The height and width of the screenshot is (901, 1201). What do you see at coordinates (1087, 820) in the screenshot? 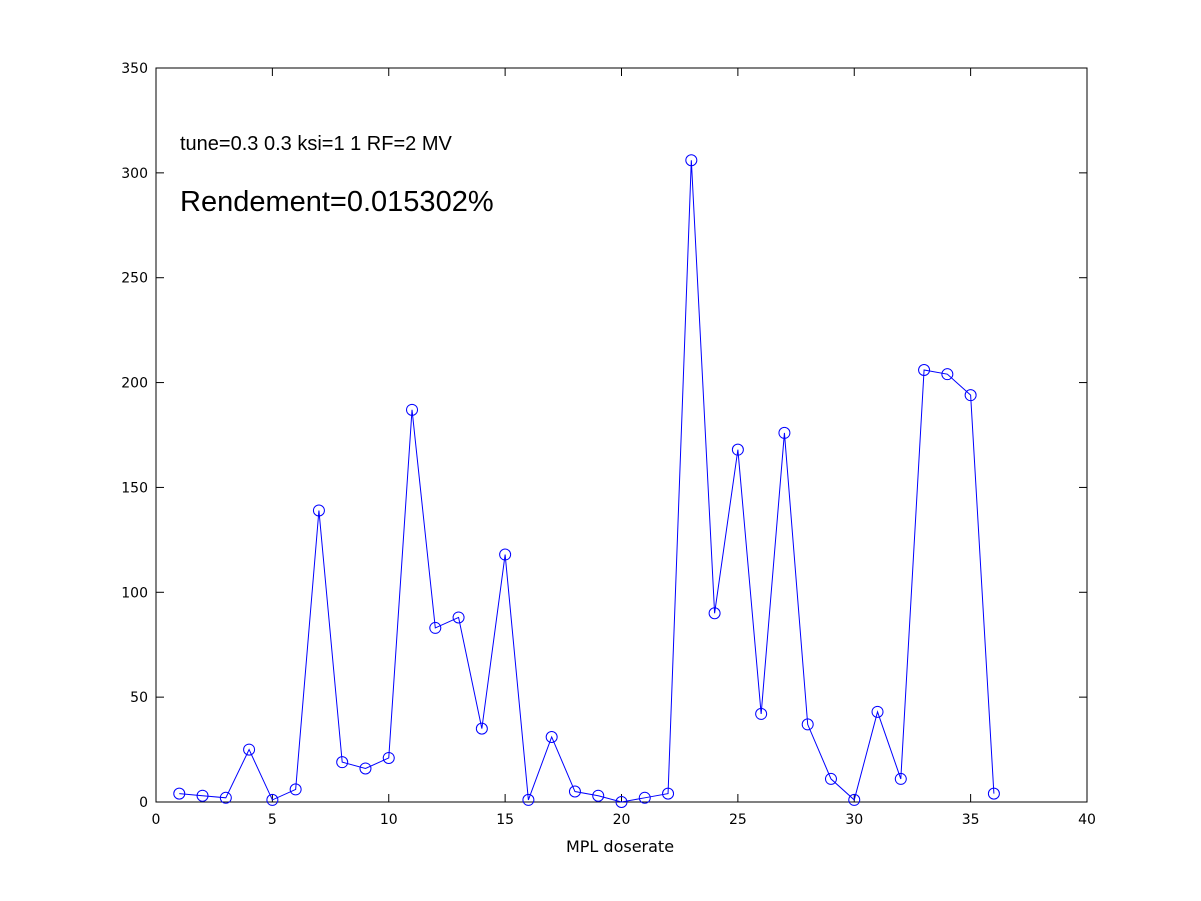
I see `x-tick-label: 40` at bounding box center [1087, 820].